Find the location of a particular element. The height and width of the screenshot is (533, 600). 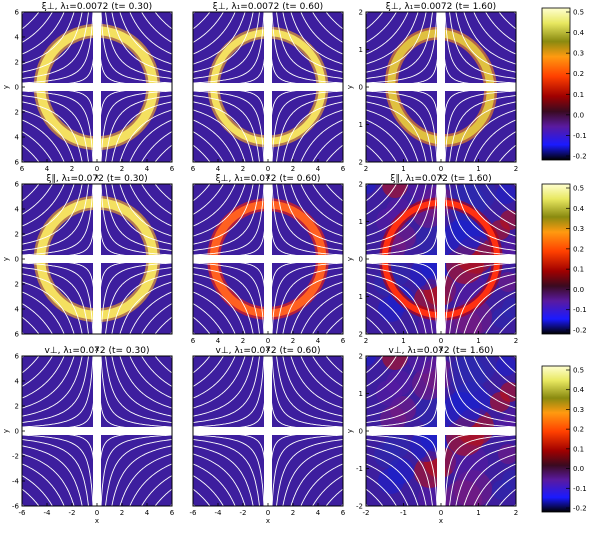

y-tick-label: 1 is located at coordinates (361, 50).